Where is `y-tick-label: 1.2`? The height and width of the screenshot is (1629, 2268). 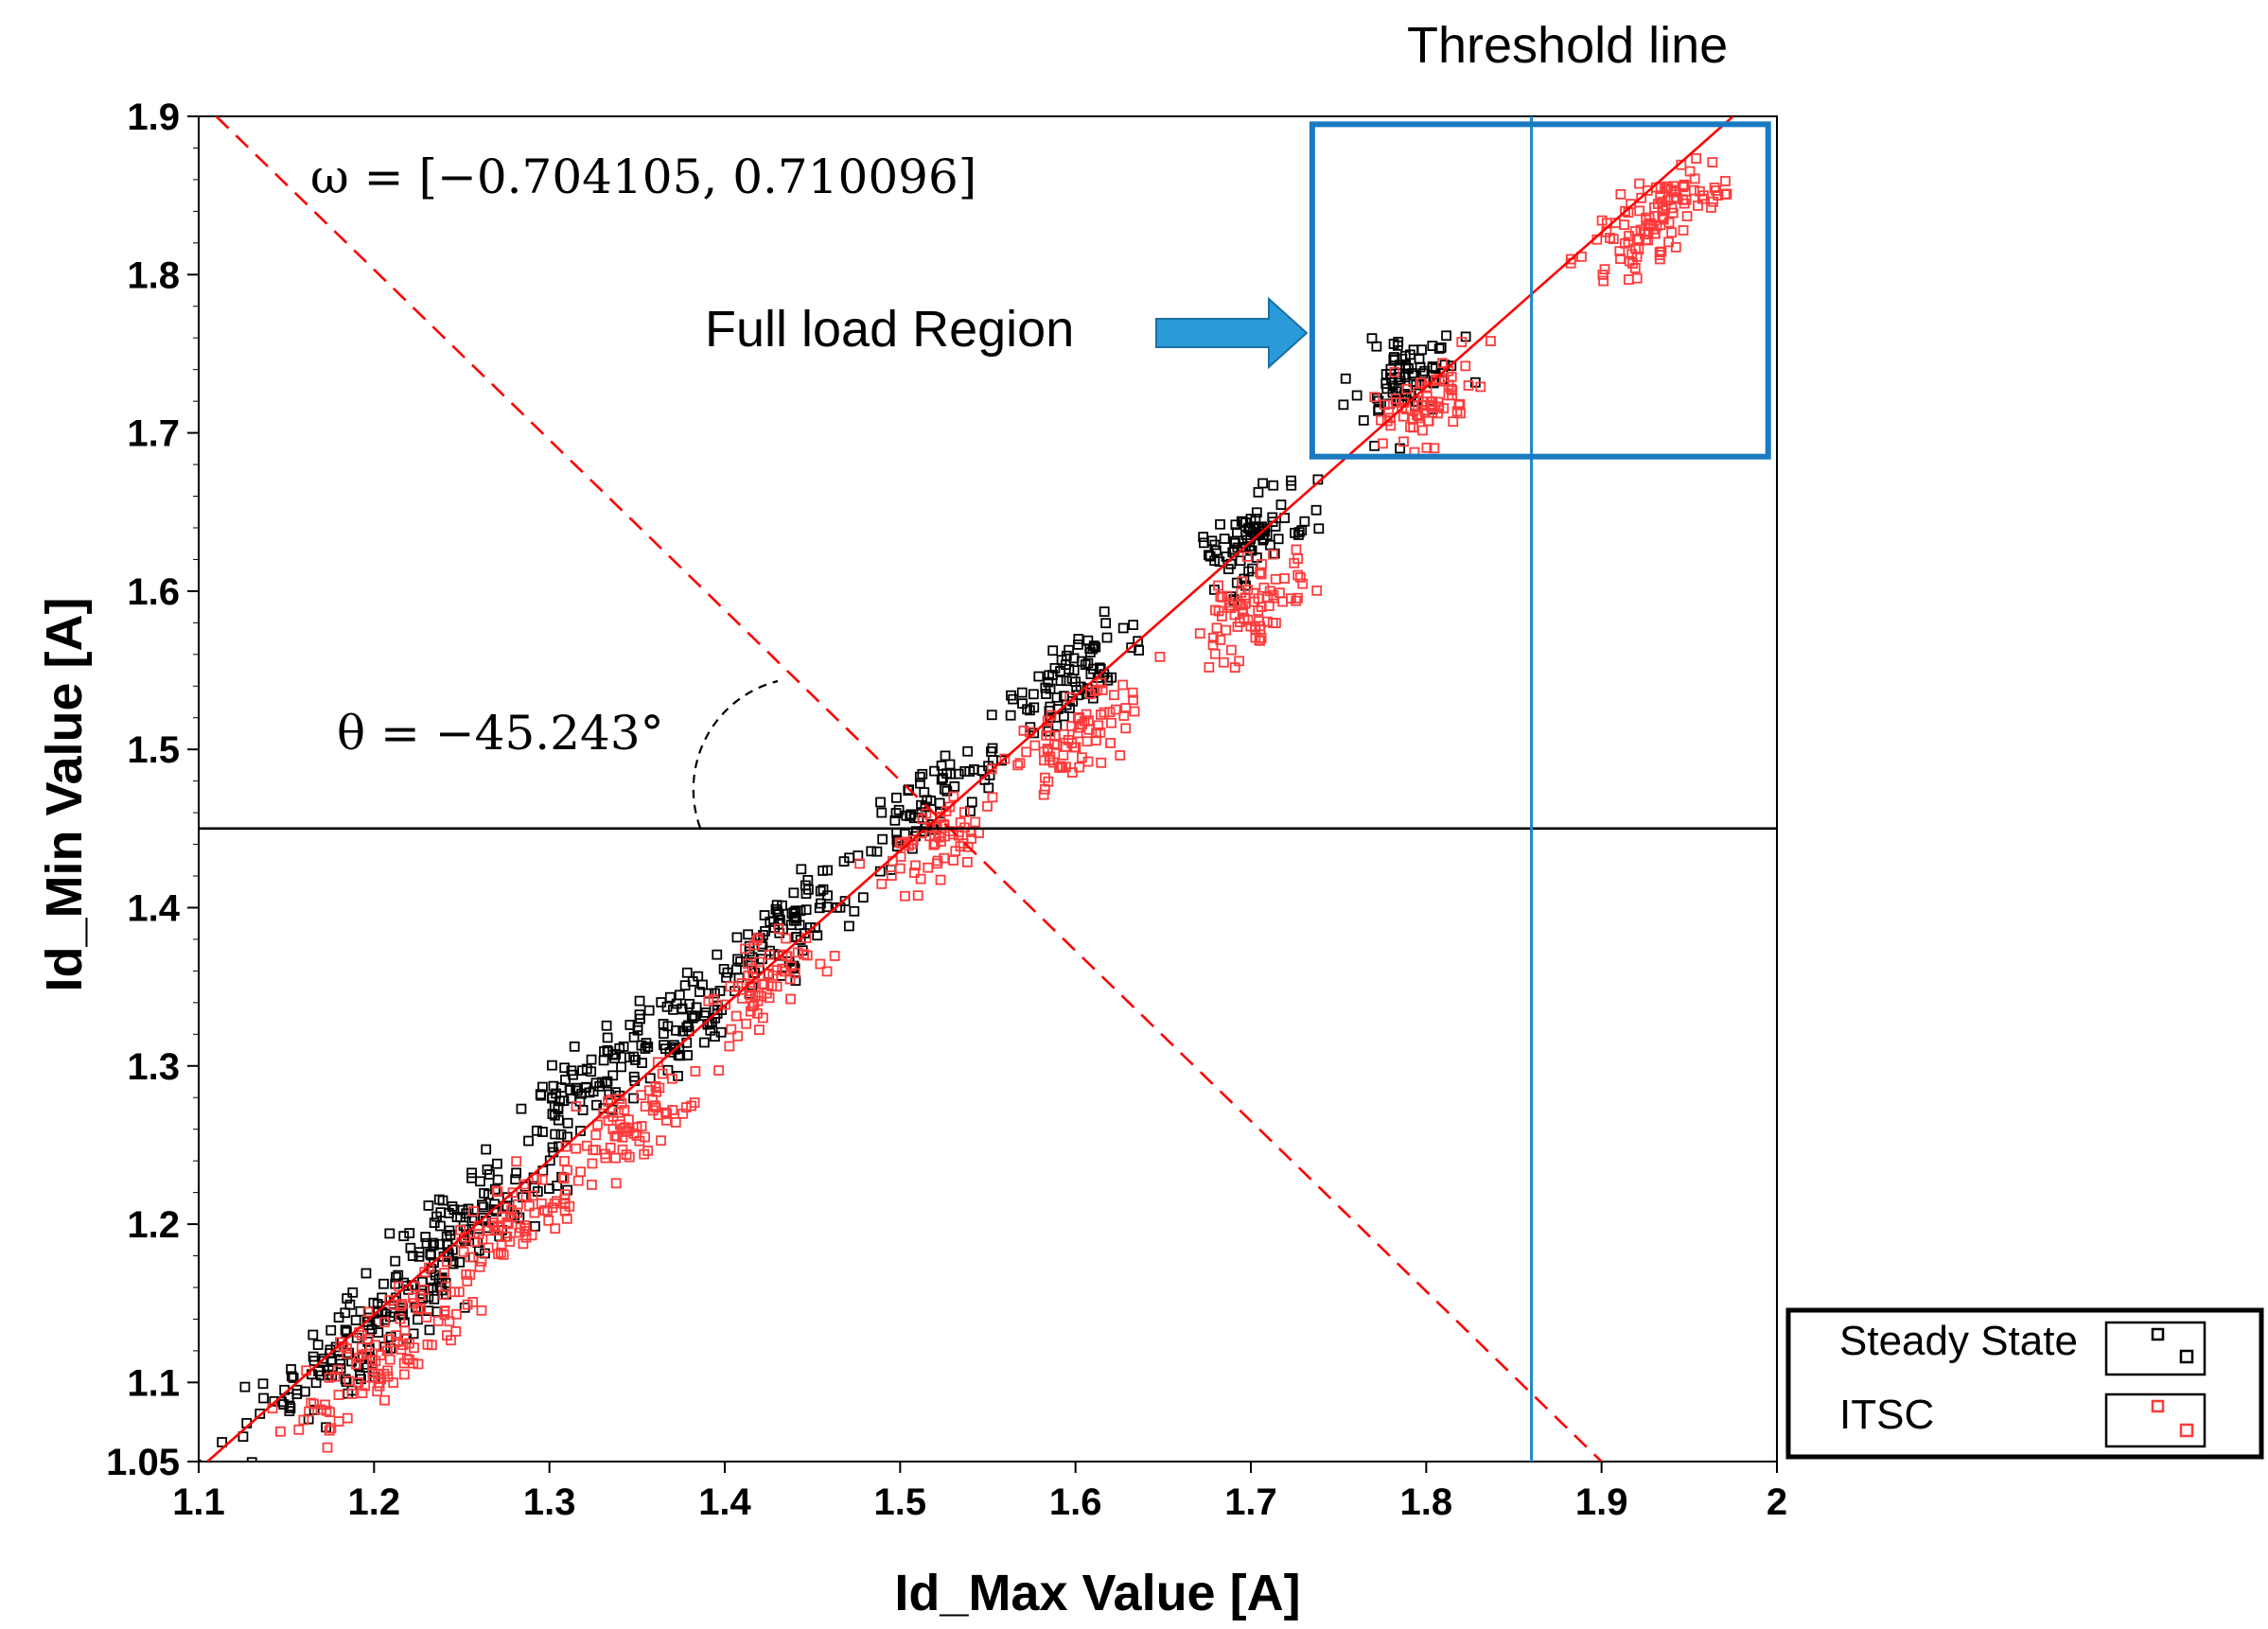 y-tick-label: 1.2 is located at coordinates (154, 1225).